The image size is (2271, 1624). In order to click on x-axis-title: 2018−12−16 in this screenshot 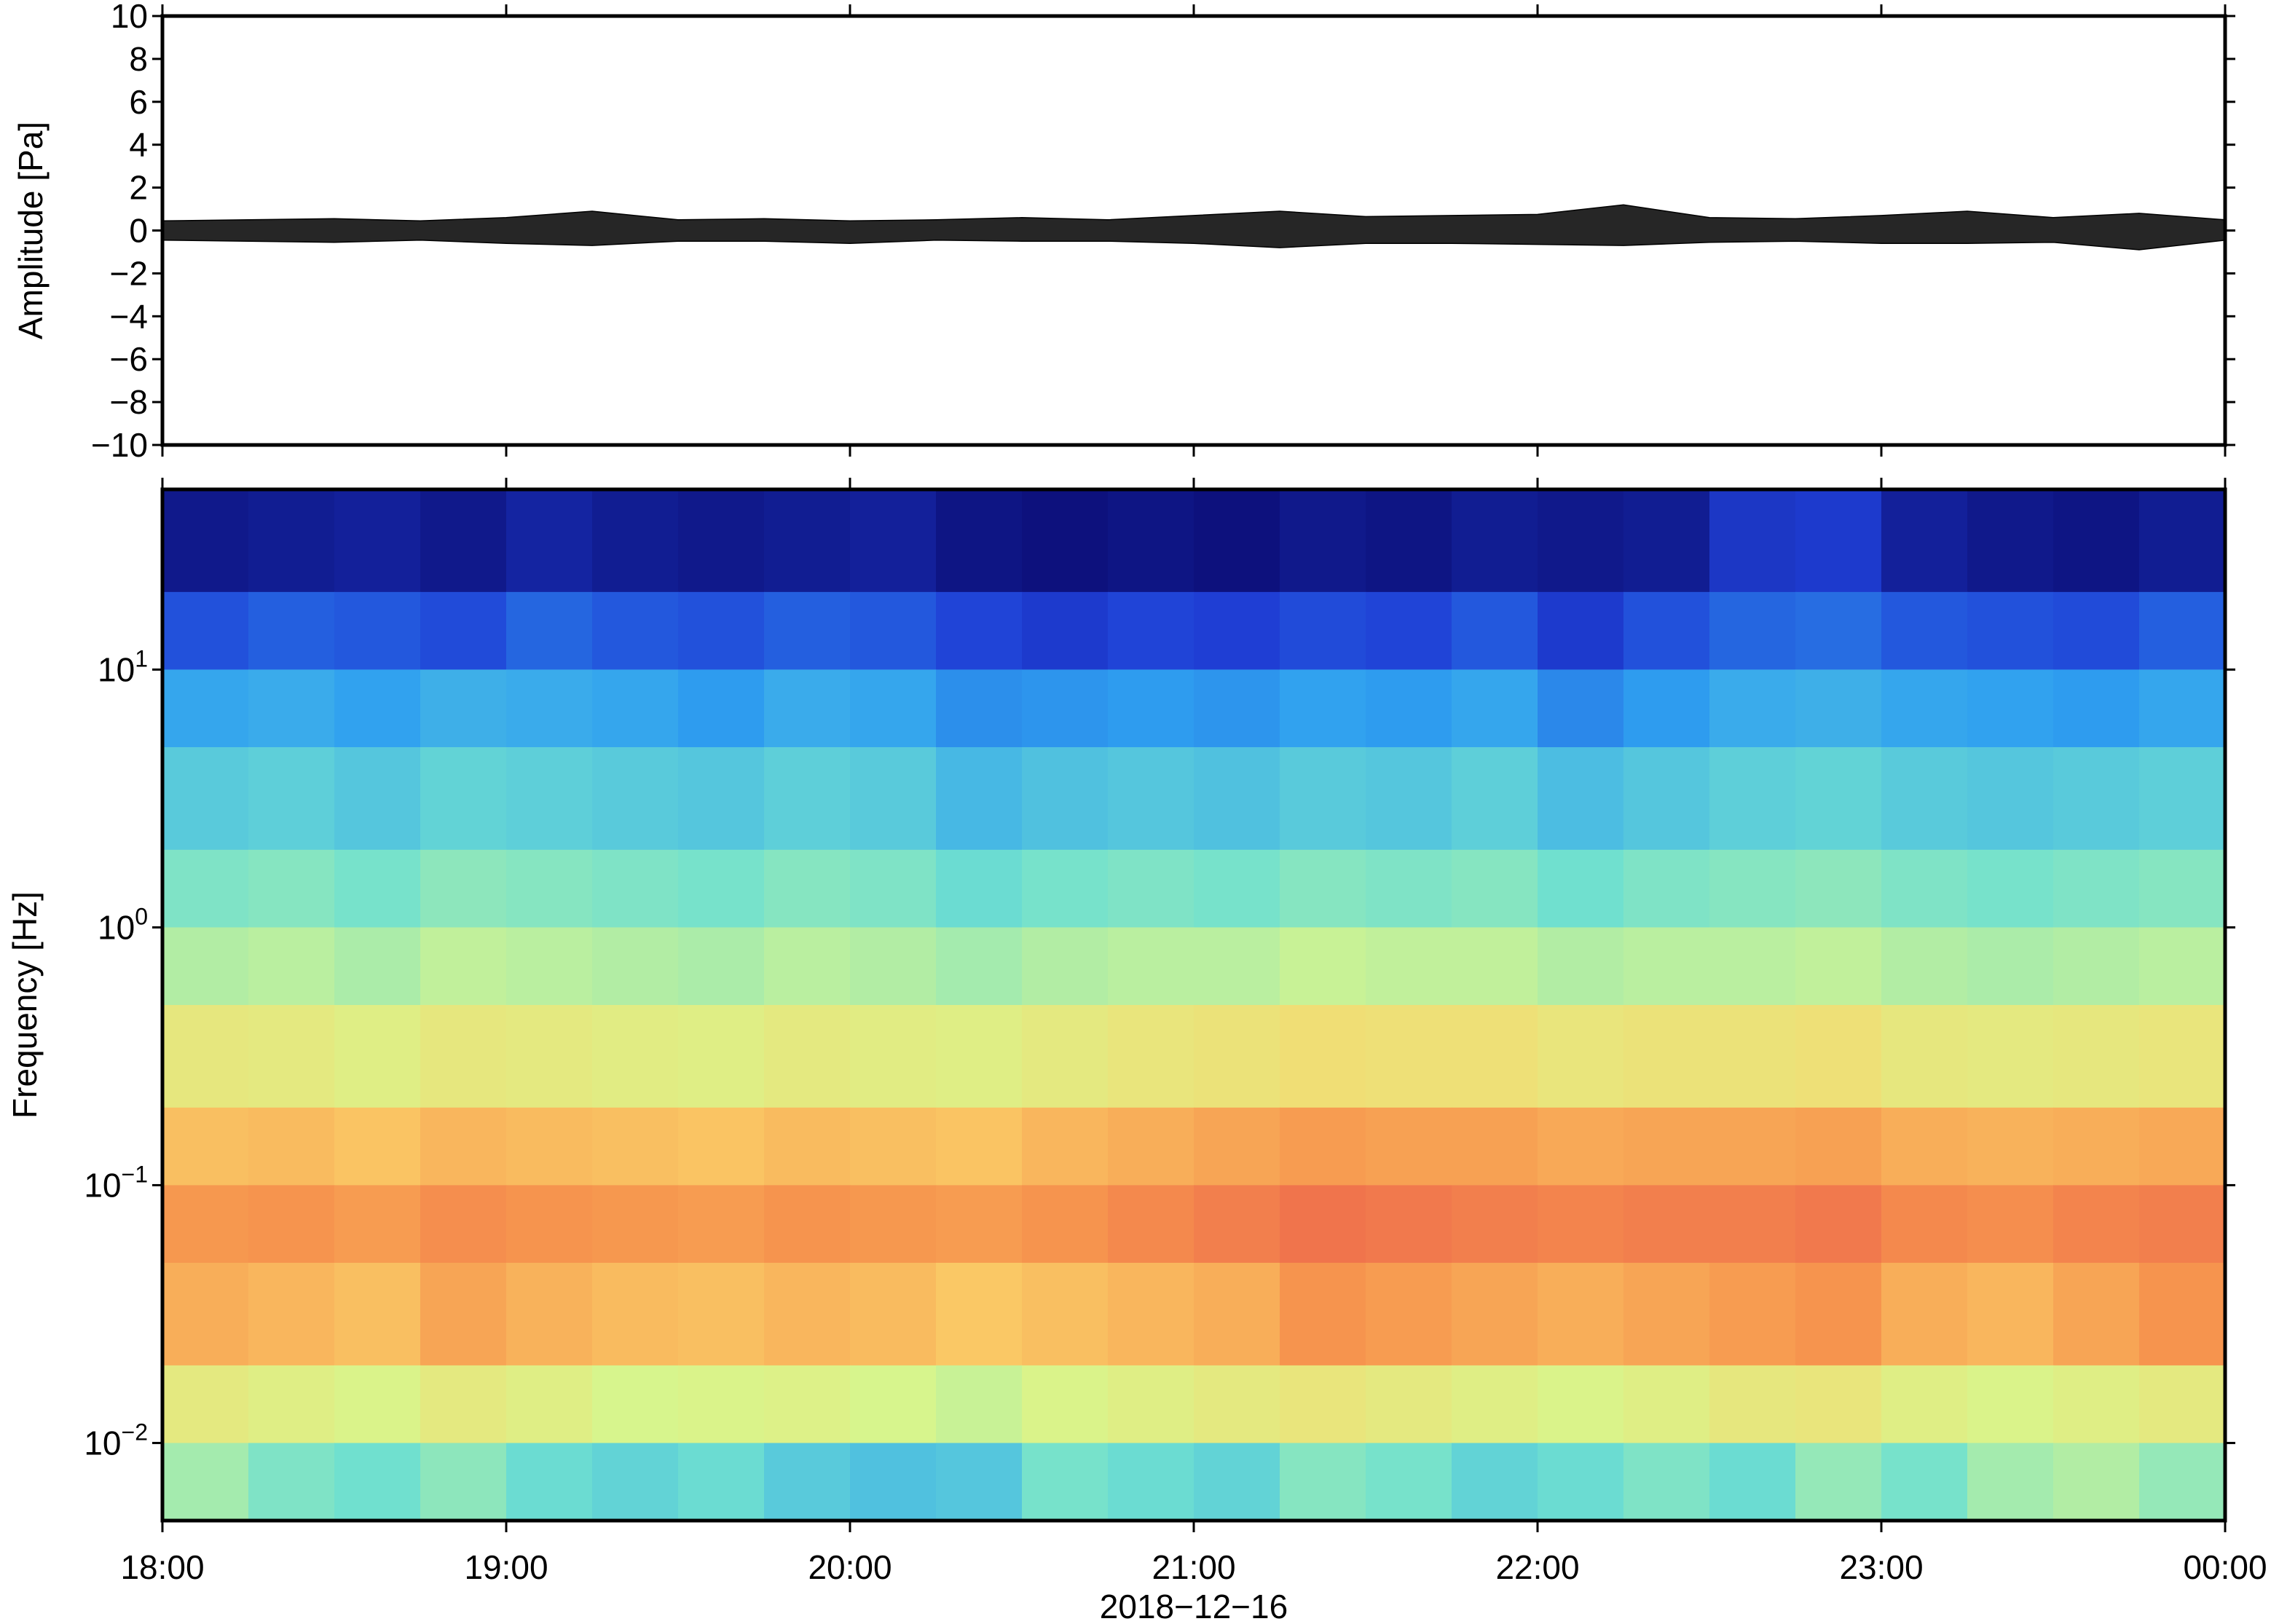, I will do `click(1194, 1606)`.